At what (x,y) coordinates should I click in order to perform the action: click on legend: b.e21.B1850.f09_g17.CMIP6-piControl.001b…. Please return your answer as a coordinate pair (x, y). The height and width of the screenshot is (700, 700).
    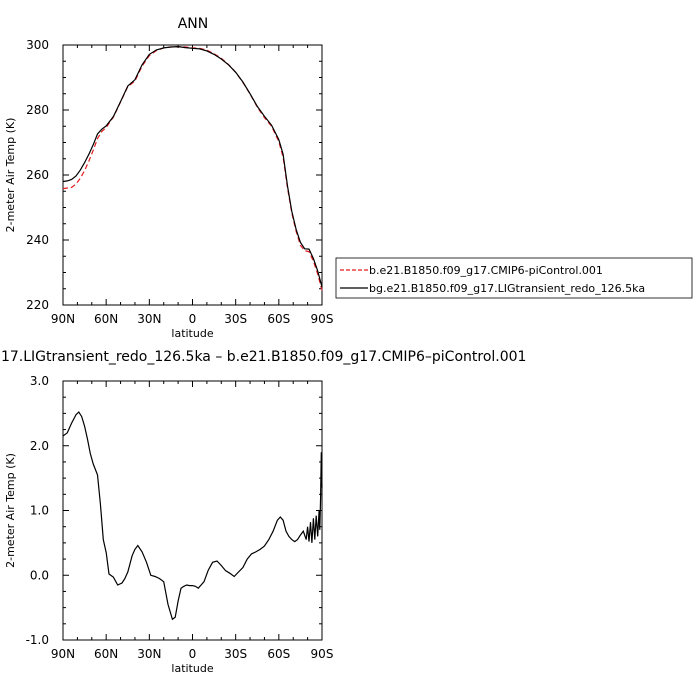
    Looking at the image, I should click on (514, 278).